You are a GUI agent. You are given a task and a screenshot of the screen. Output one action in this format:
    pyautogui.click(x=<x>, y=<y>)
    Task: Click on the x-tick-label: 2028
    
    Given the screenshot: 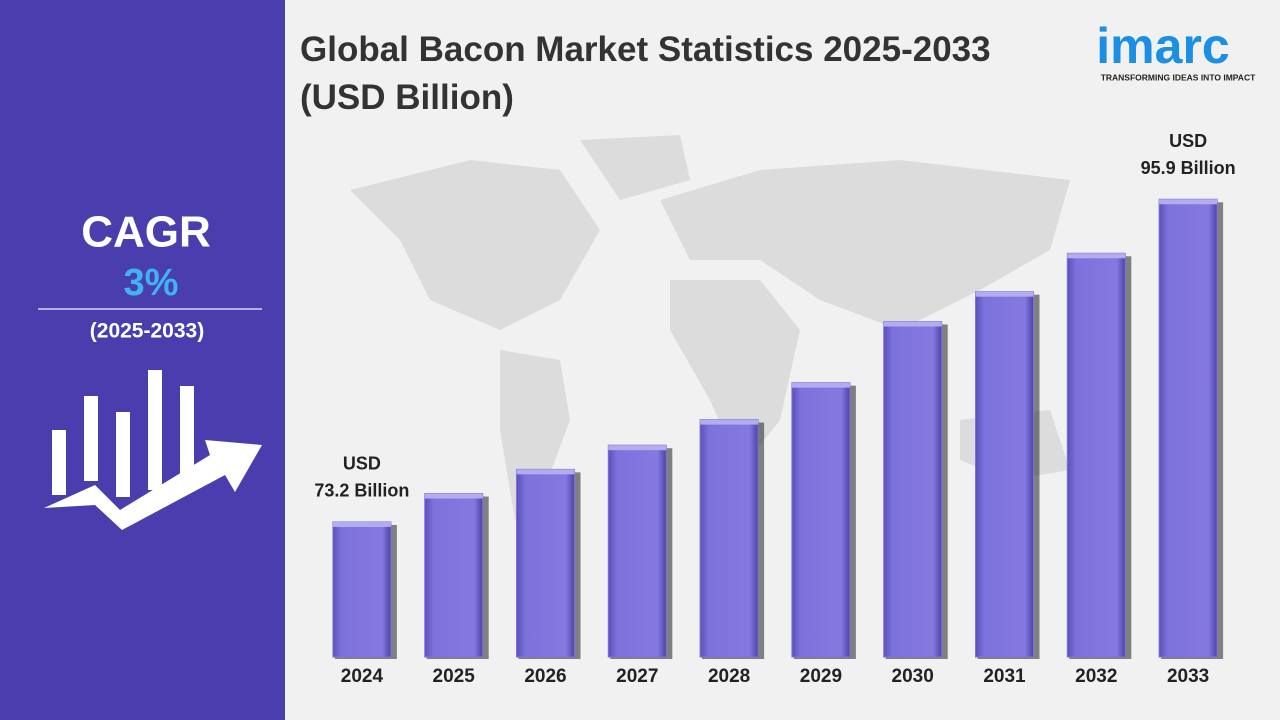 What is the action you would take?
    pyautogui.click(x=729, y=676)
    